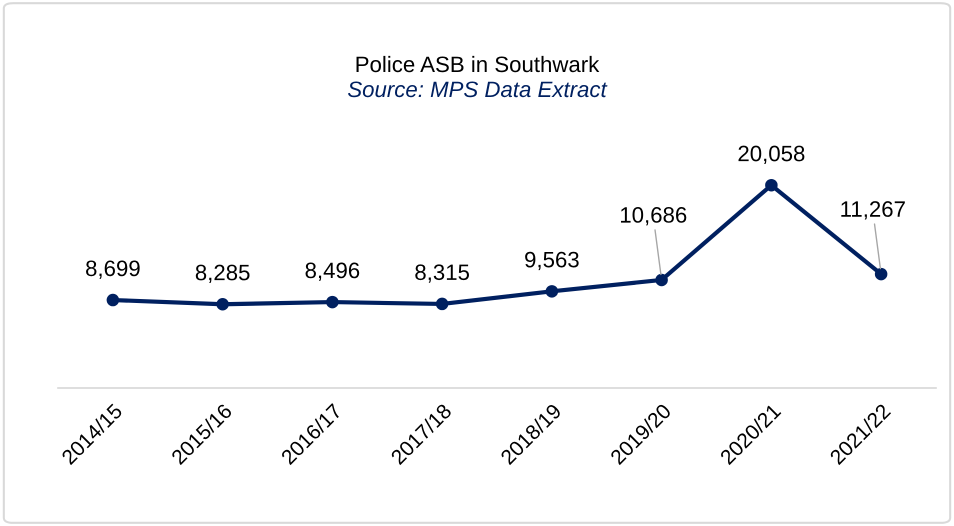 The image size is (954, 526). What do you see at coordinates (653, 216) in the screenshot?
I see `data-label: 10,686` at bounding box center [653, 216].